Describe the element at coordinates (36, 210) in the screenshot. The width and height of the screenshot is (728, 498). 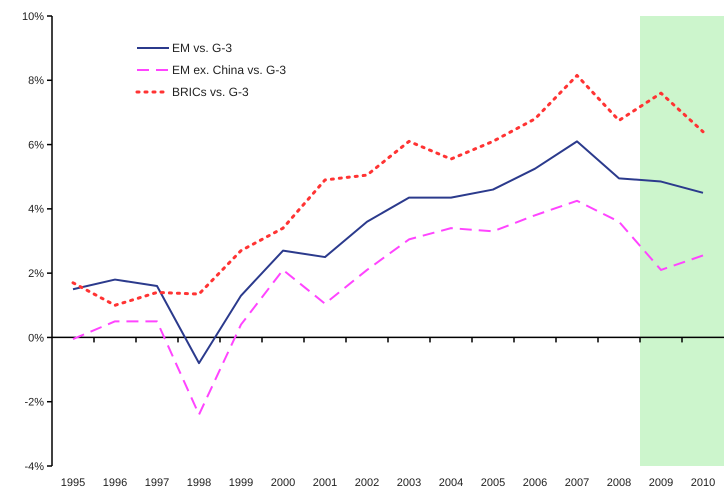
I see `y-tick-label: 4%` at that location.